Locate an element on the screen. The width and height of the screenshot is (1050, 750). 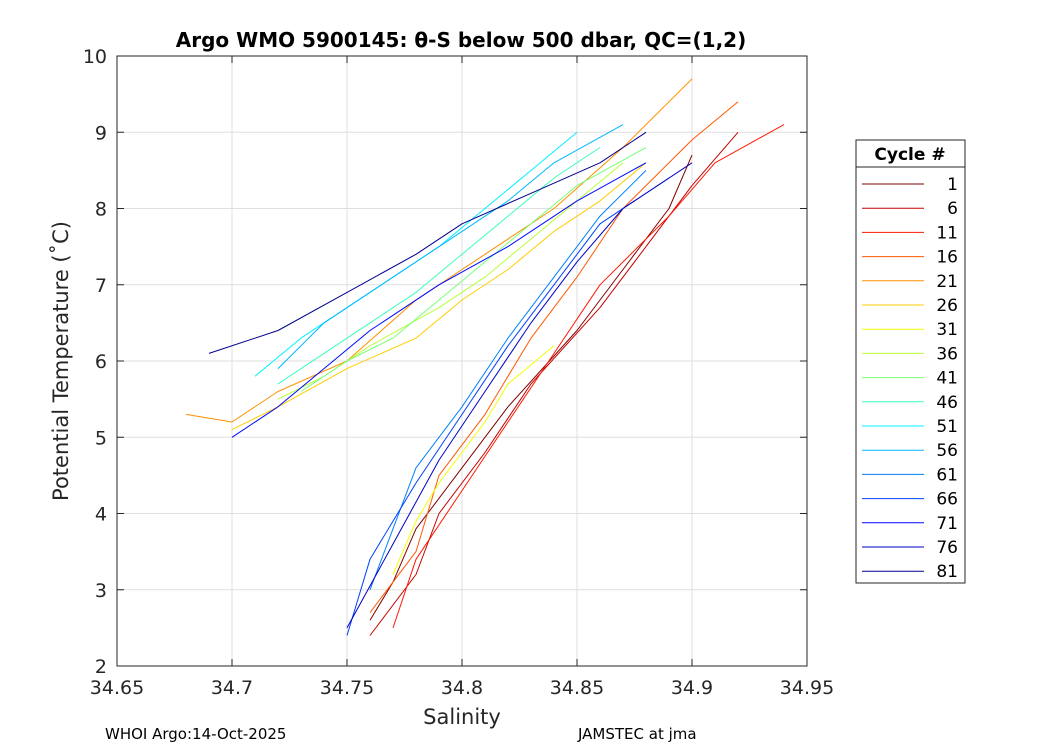
legend-label: 56 is located at coordinates (947, 451).